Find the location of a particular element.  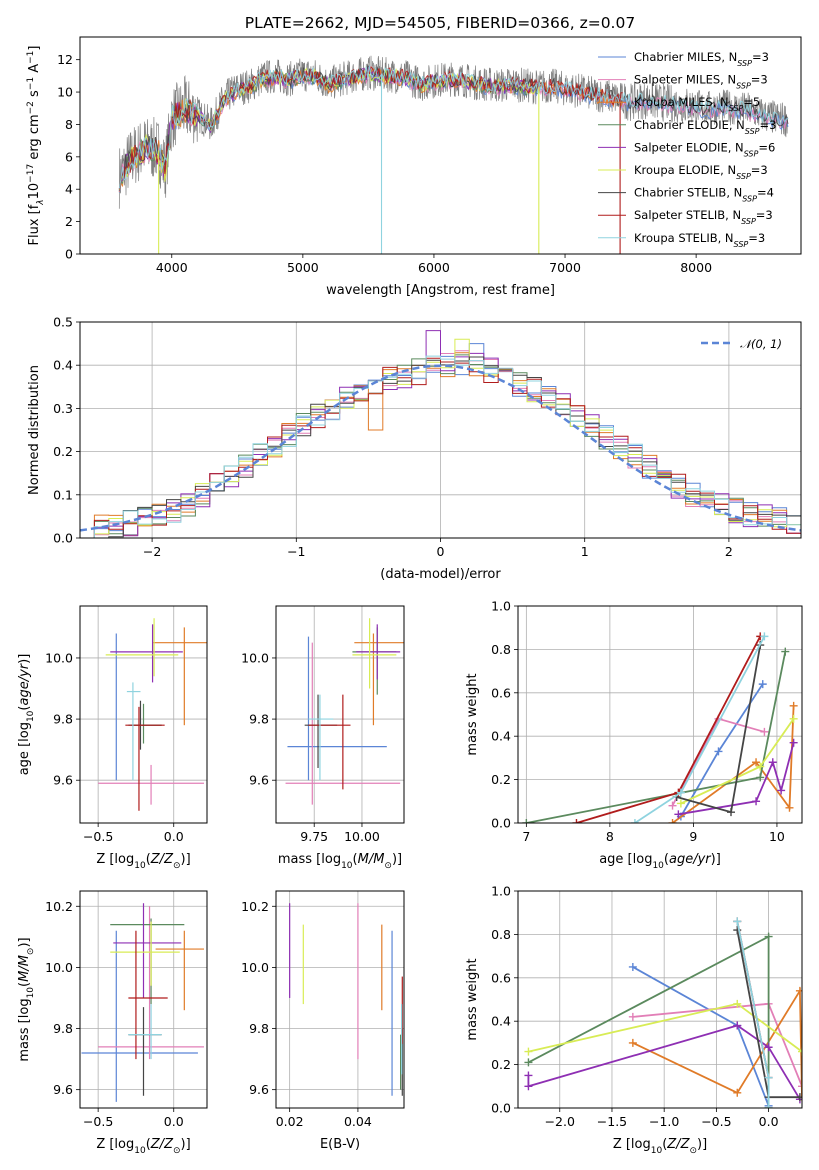

normal-distribution-curve is located at coordinates (440, 448).